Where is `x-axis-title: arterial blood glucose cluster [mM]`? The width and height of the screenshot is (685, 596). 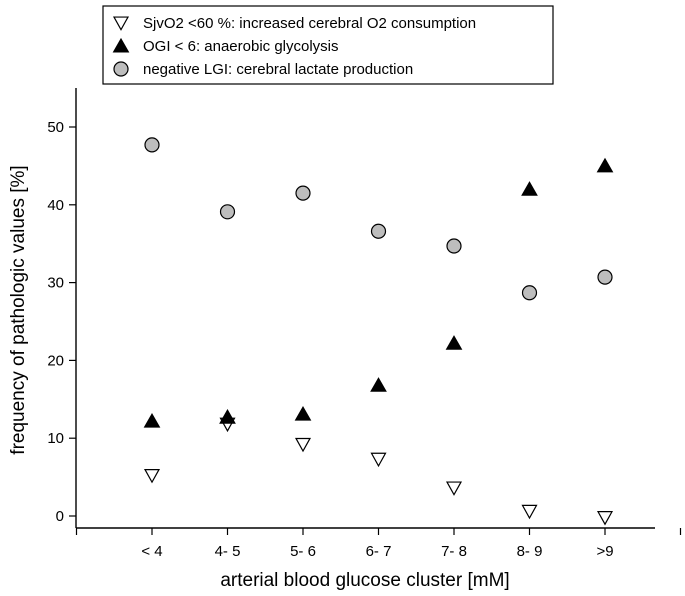 x-axis-title: arterial blood glucose cluster [mM] is located at coordinates (364, 580).